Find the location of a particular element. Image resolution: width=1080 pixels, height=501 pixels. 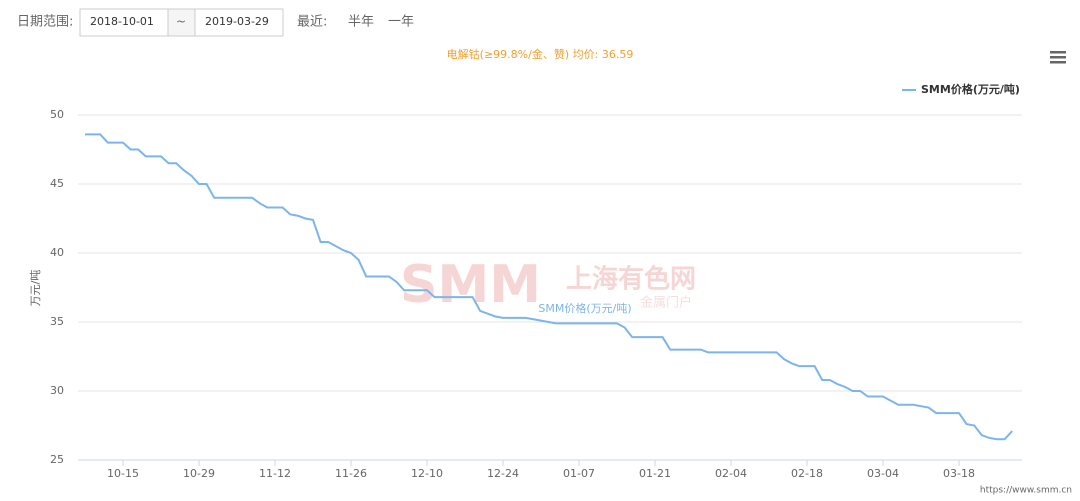

x-tick-label: 11-12 is located at coordinates (275, 473).